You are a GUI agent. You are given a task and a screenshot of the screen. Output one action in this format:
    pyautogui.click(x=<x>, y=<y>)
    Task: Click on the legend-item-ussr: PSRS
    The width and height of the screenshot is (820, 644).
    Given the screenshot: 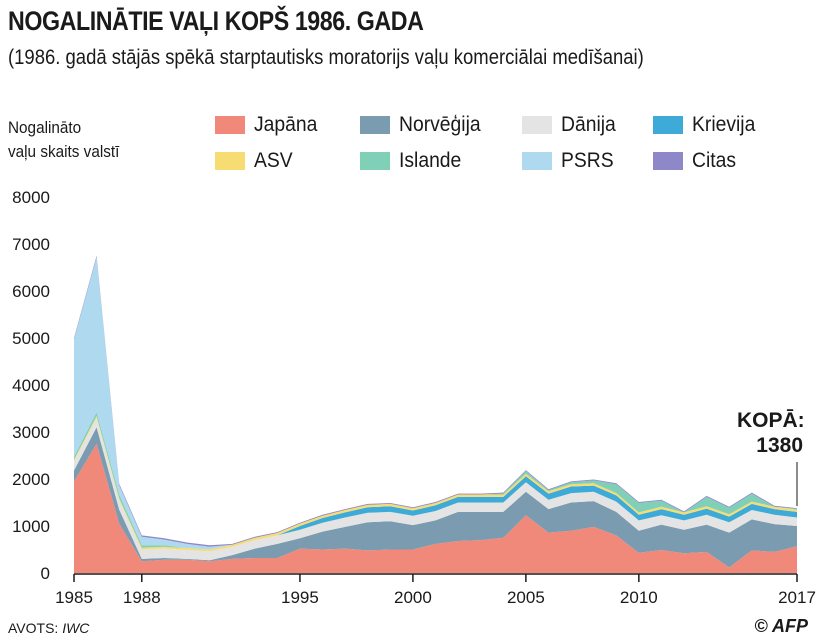 What is the action you would take?
    pyautogui.click(x=570, y=161)
    